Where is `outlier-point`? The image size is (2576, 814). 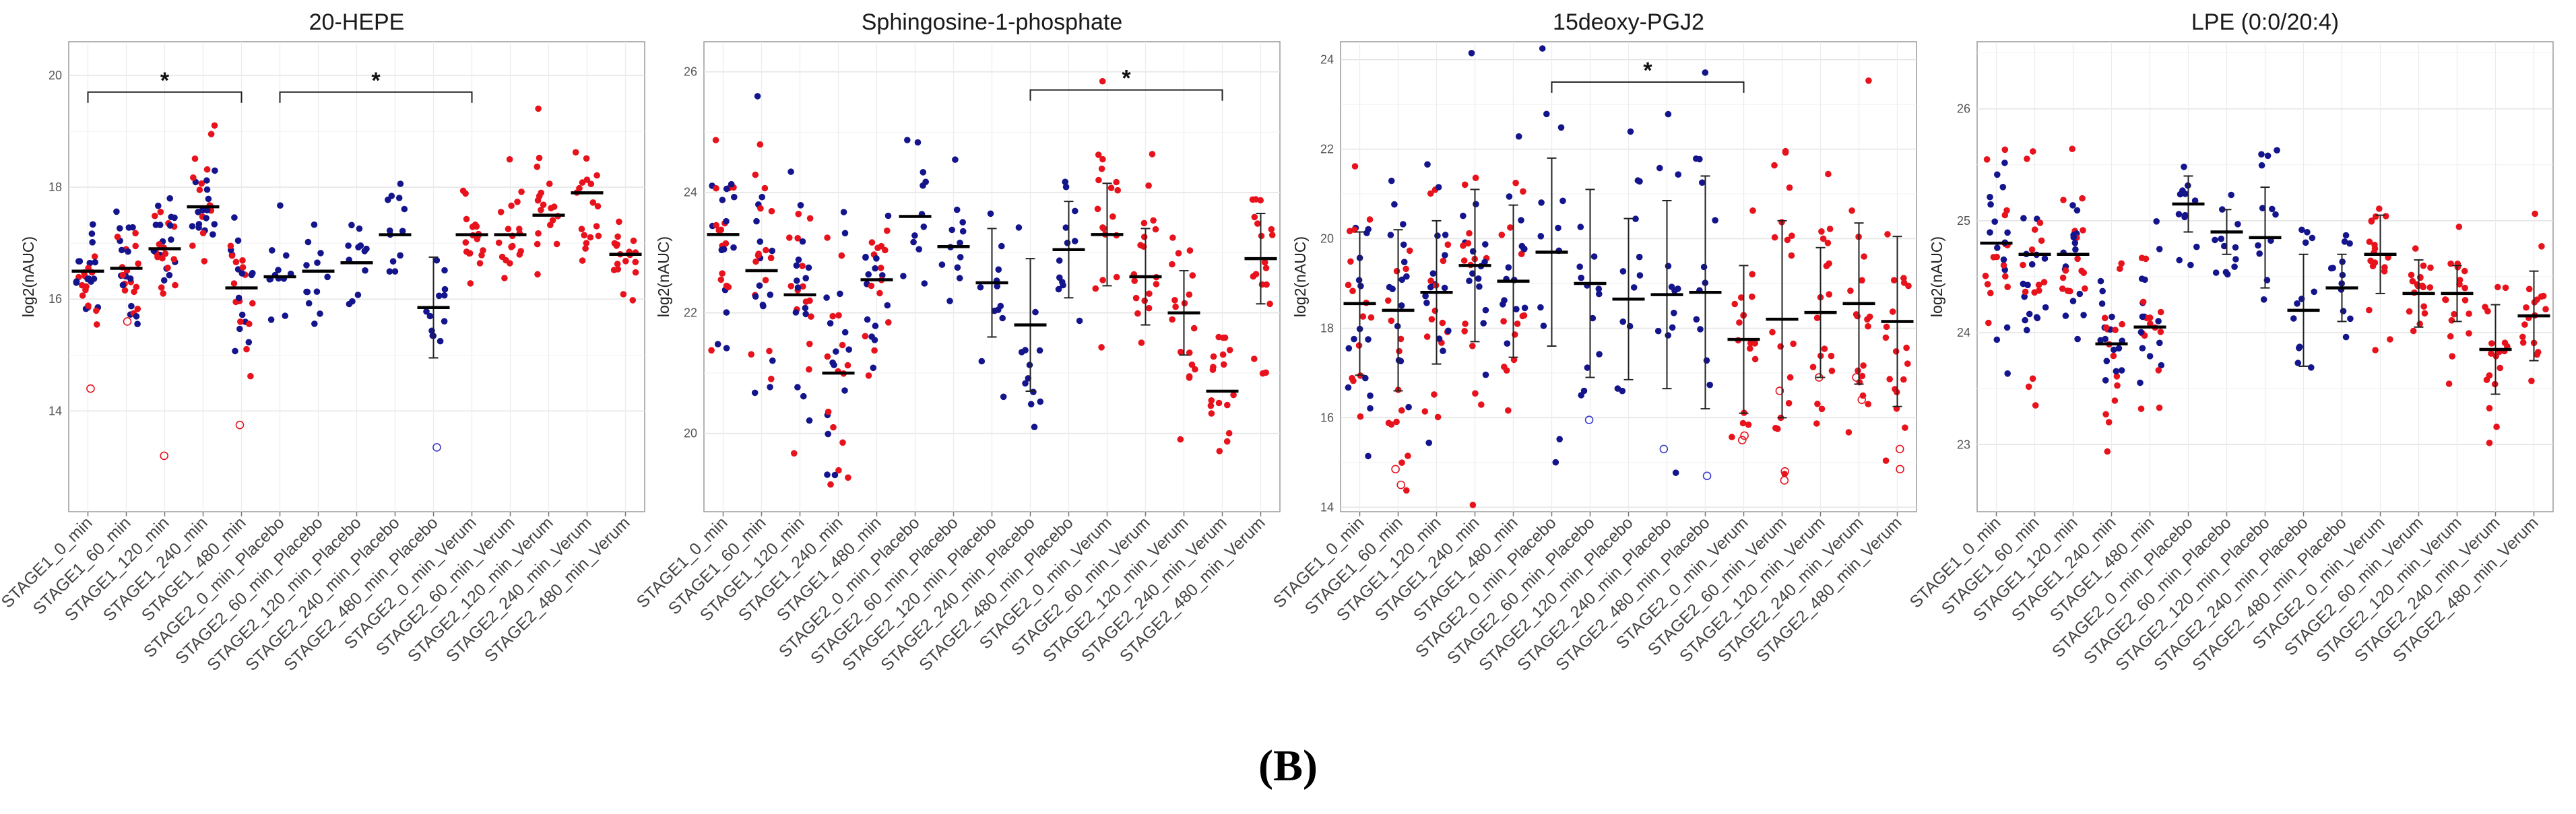 outlier-point is located at coordinates (240, 425).